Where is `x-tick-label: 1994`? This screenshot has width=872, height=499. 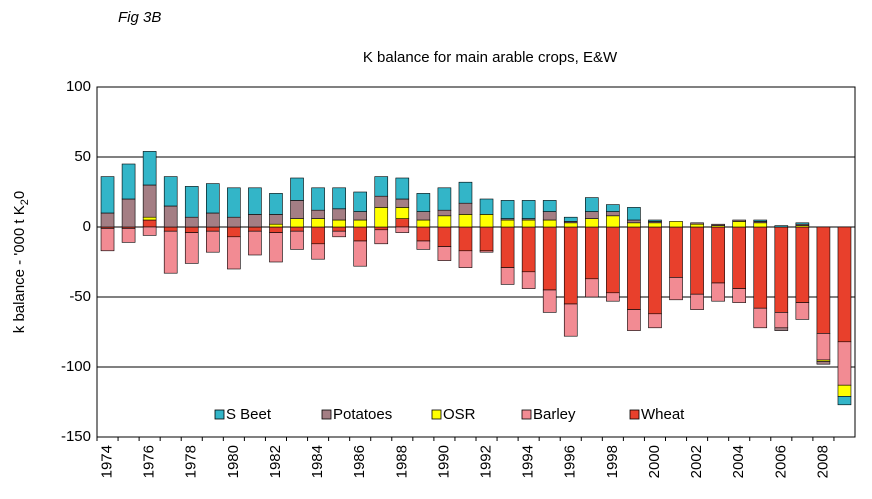
x-tick-label: 1994 is located at coordinates (528, 461).